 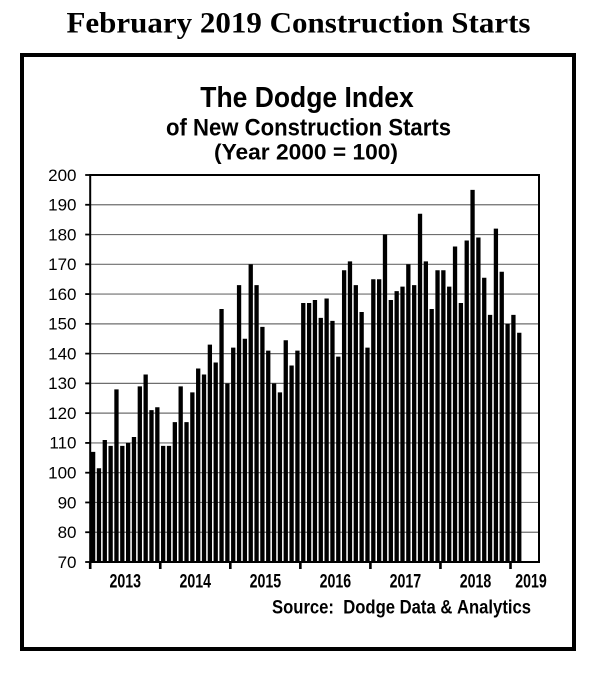 What do you see at coordinates (476, 582) in the screenshot?
I see `svg-text: 2018` at bounding box center [476, 582].